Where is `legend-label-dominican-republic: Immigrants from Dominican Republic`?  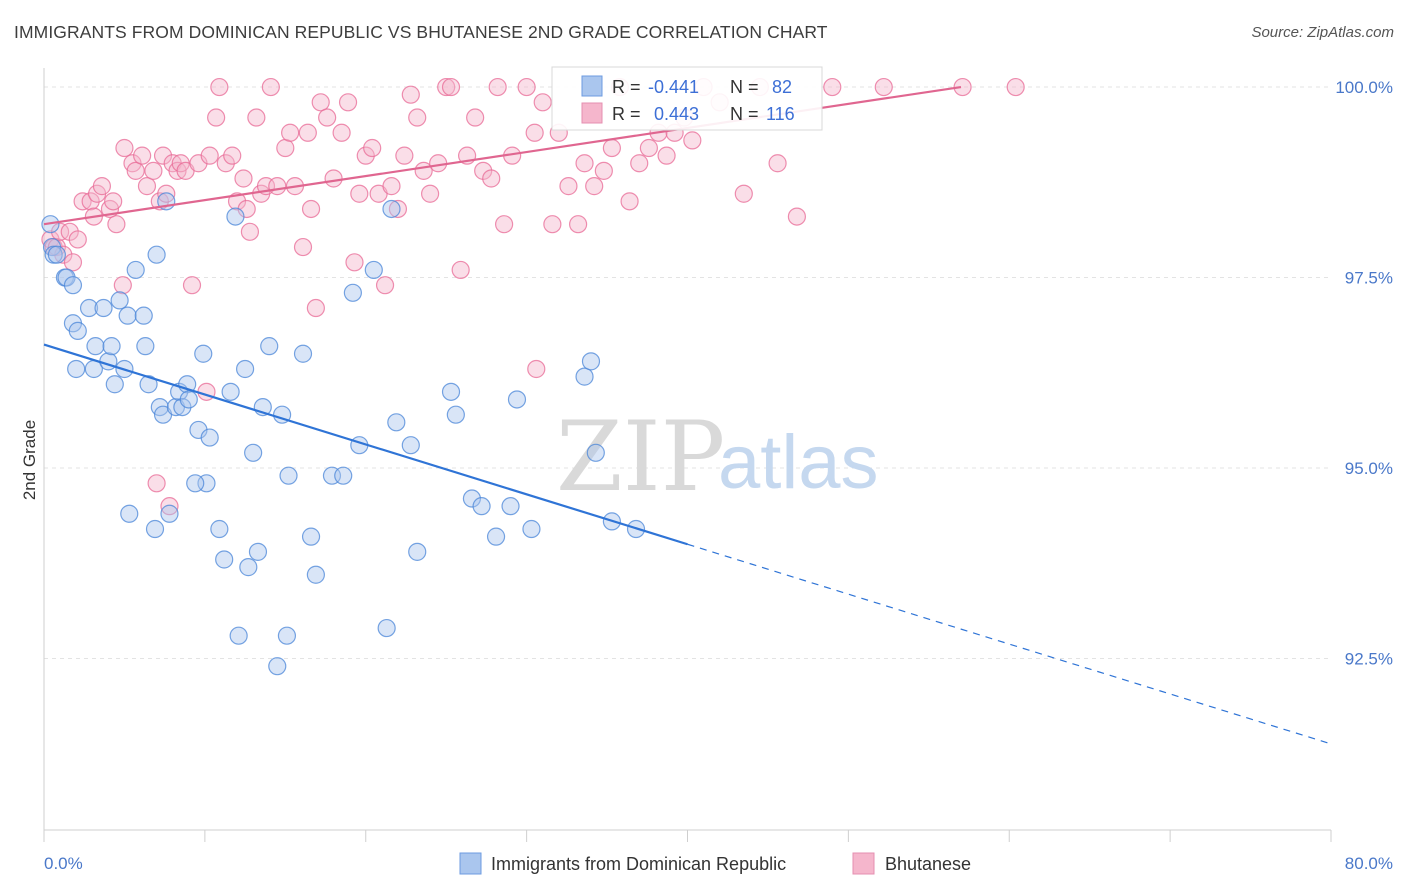 legend-label-dominican-republic: Immigrants from Dominican Republic is located at coordinates (638, 864).